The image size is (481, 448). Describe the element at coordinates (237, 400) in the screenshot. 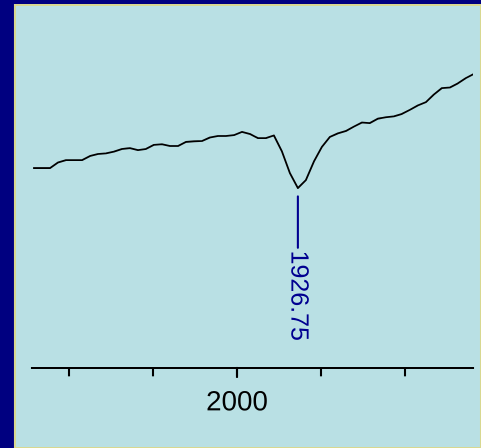

I see `text: 2000` at that location.